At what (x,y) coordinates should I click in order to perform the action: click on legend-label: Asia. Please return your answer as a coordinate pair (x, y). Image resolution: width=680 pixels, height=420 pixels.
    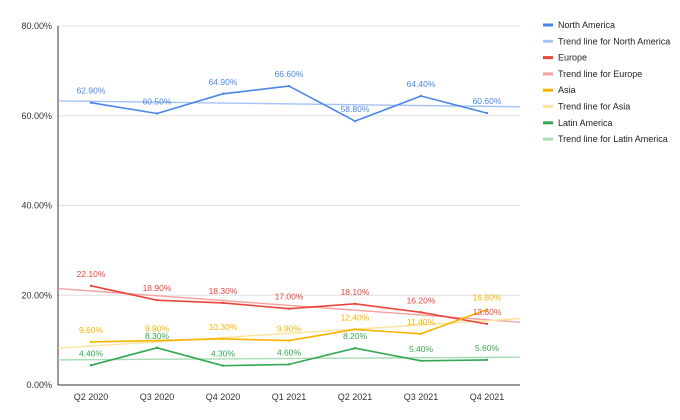
    Looking at the image, I should click on (567, 90).